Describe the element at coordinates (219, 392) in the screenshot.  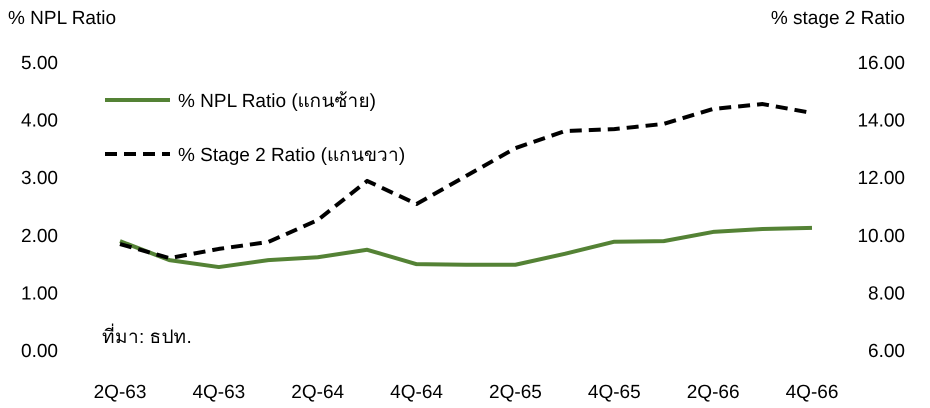
I see `xtick: 4Q-63` at that location.